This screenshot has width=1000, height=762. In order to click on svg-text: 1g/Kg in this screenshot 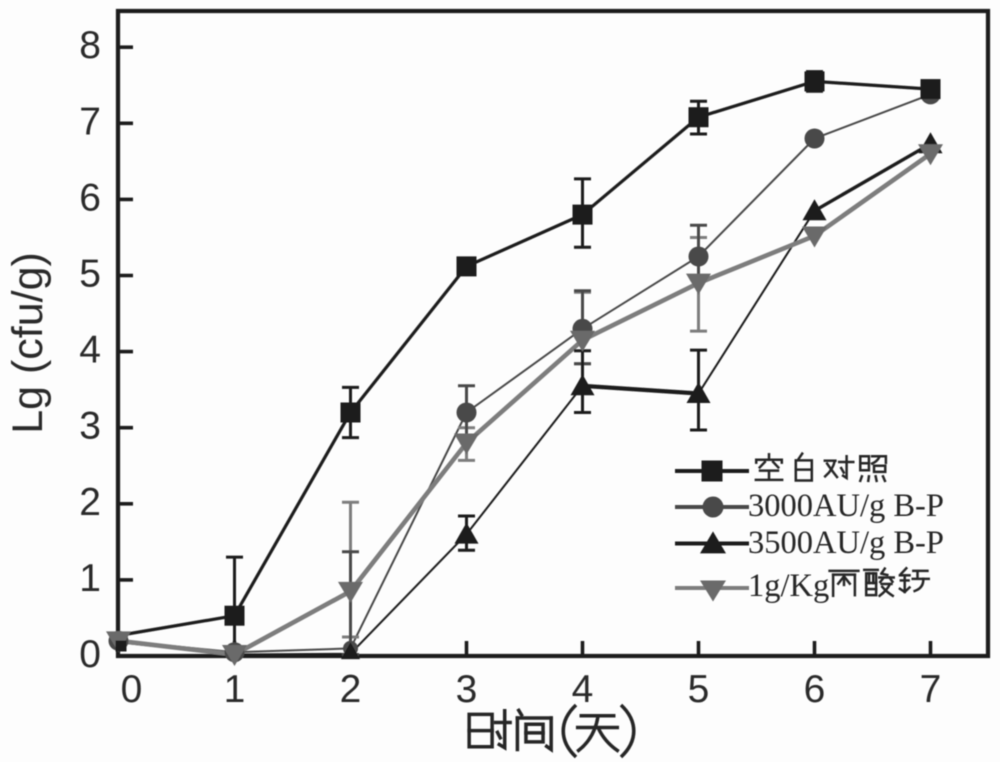, I will do `click(788, 586)`.